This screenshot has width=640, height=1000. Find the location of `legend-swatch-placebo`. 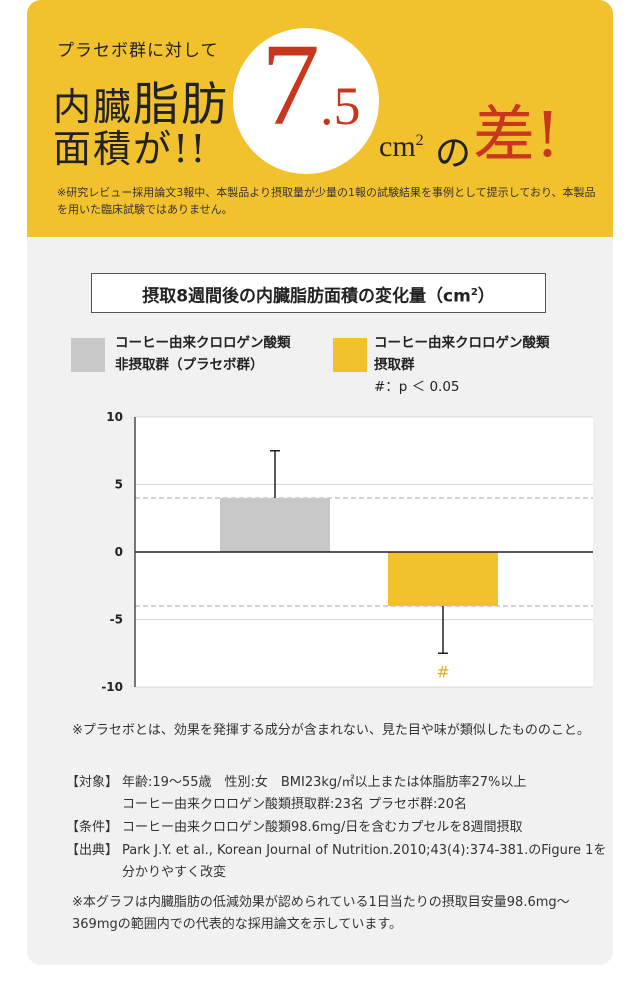

legend-swatch-placebo is located at coordinates (88, 355).